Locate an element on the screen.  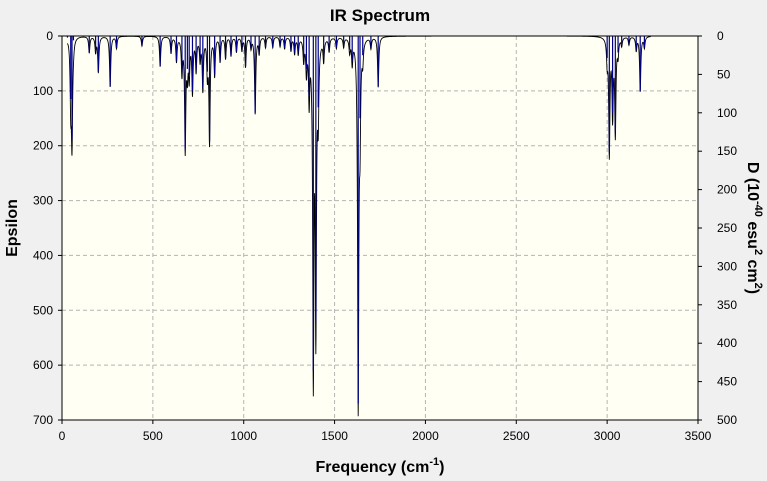
y2-tick-label: 200 is located at coordinates (727, 190).